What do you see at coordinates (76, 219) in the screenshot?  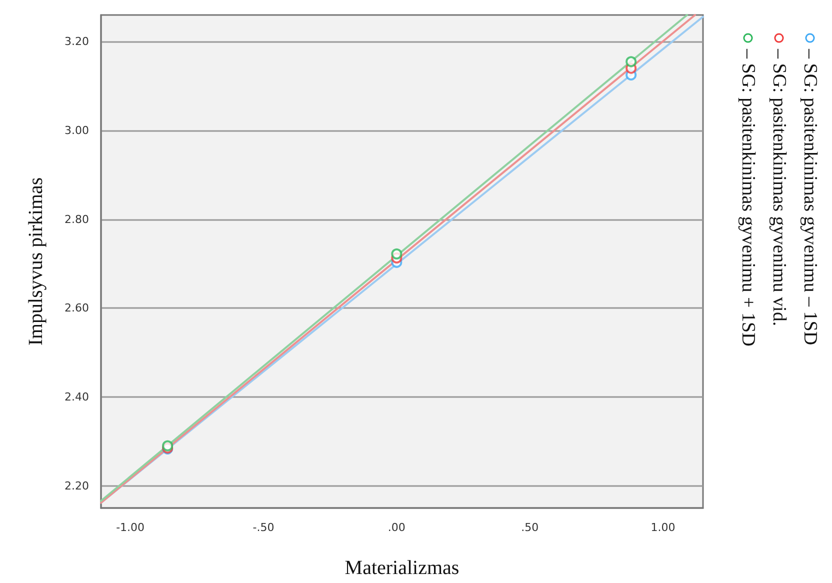 I see `y-tick-label: 2.80` at bounding box center [76, 219].